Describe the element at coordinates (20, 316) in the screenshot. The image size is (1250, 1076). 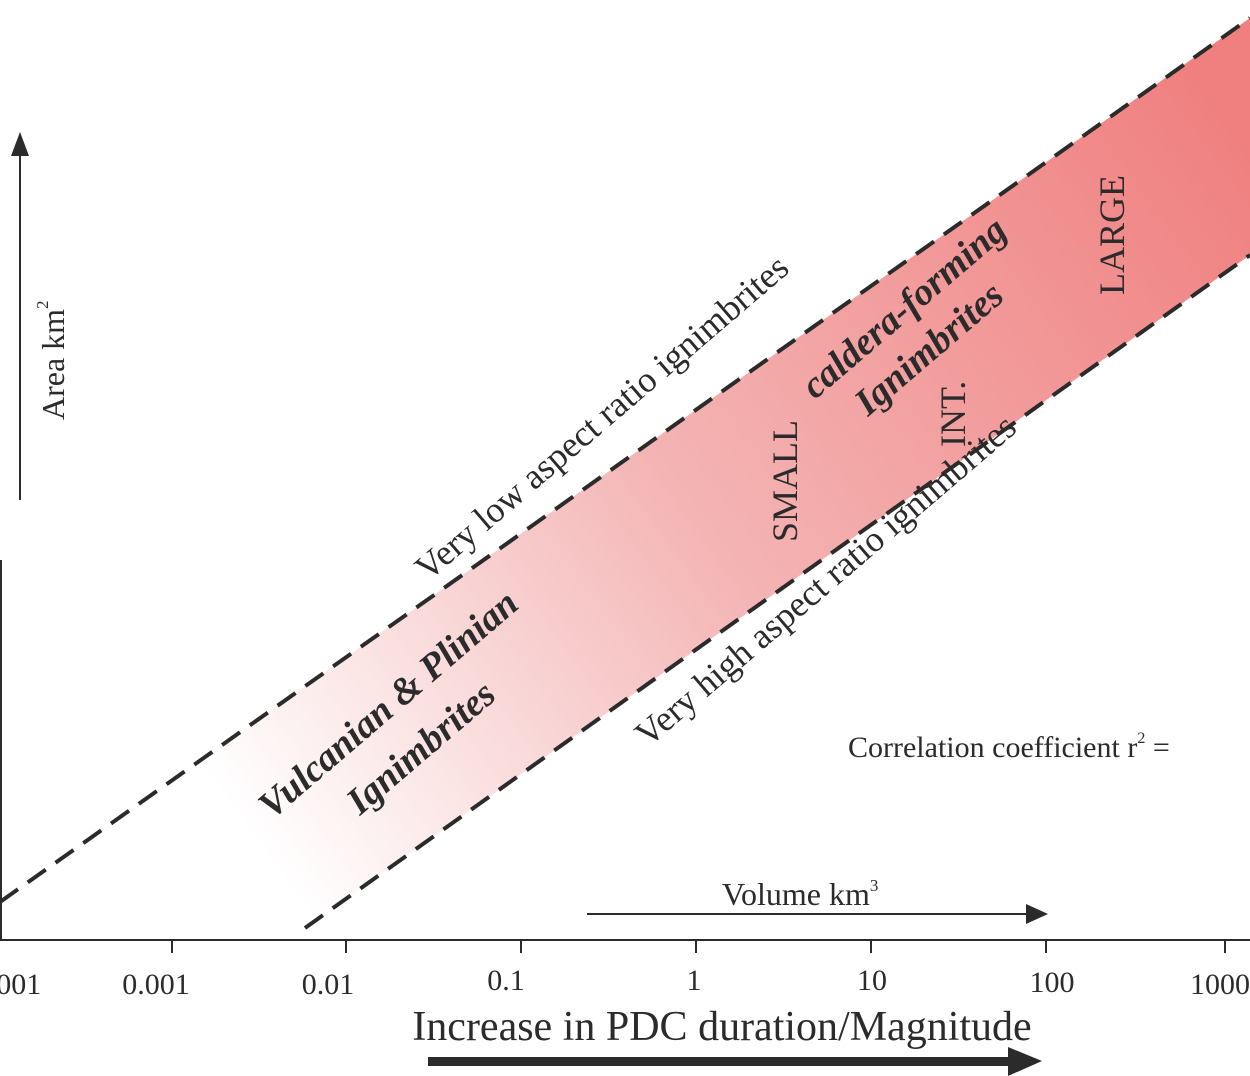
I see `area-arrow` at that location.